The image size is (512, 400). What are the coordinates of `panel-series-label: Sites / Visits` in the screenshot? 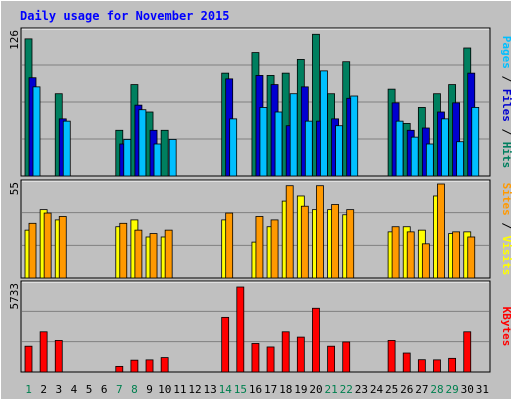 It's located at (506, 229).